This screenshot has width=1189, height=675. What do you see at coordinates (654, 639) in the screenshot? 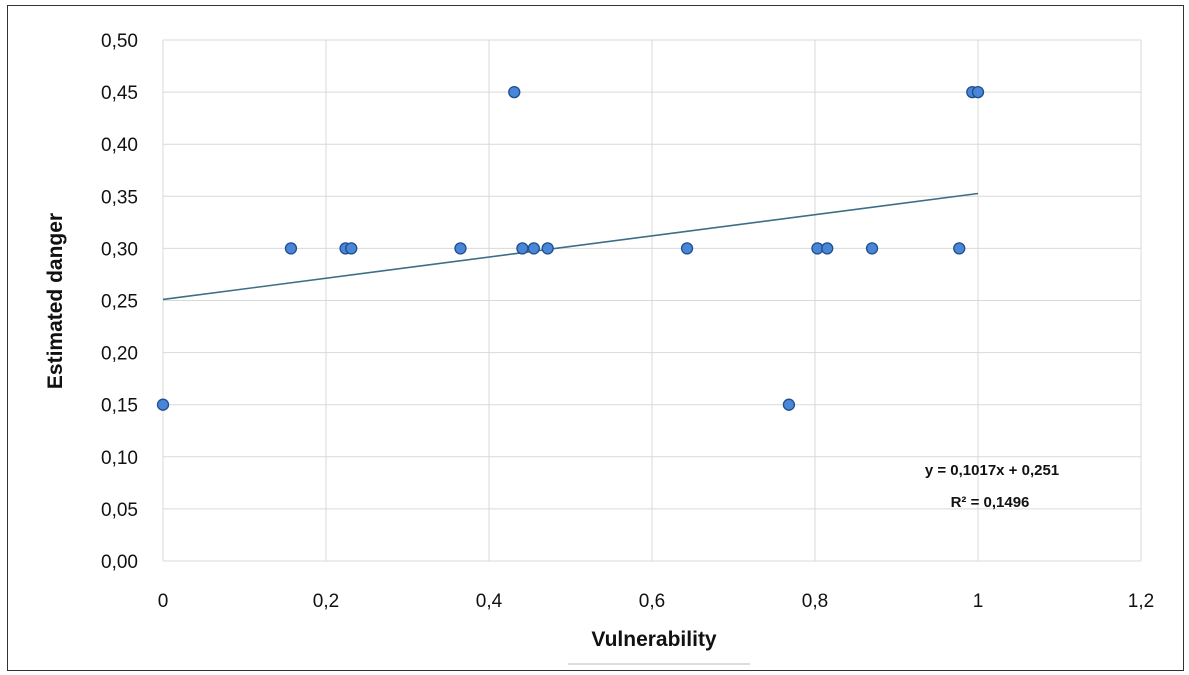
I see `x-axis-title: Vulnerability` at bounding box center [654, 639].